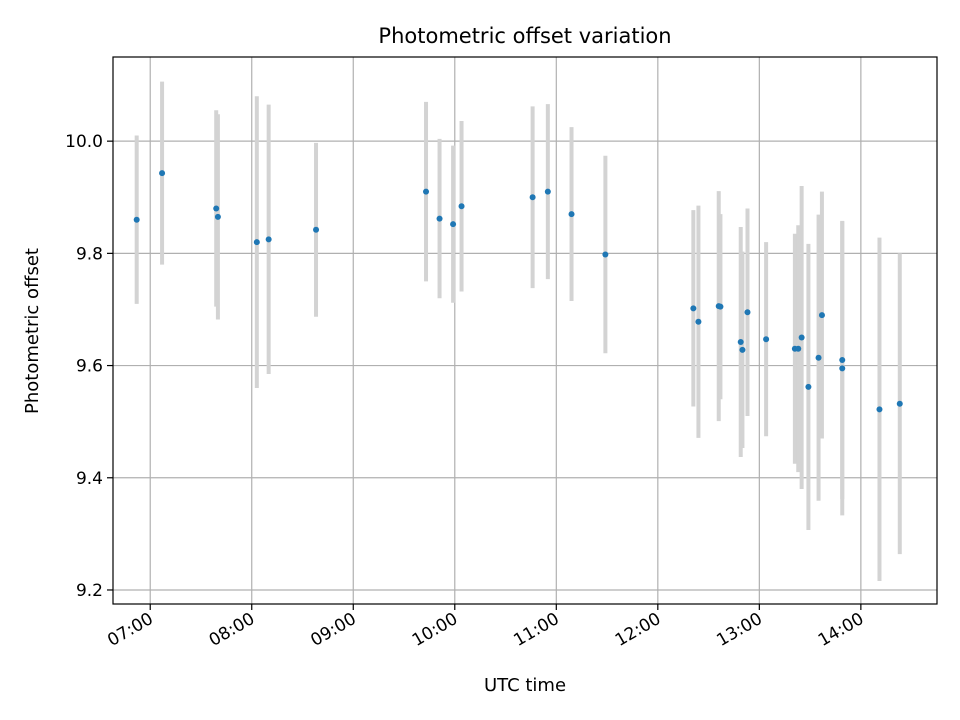 The height and width of the screenshot is (720, 960). What do you see at coordinates (89, 479) in the screenshot?
I see `y-tick-label: 9.4` at bounding box center [89, 479].